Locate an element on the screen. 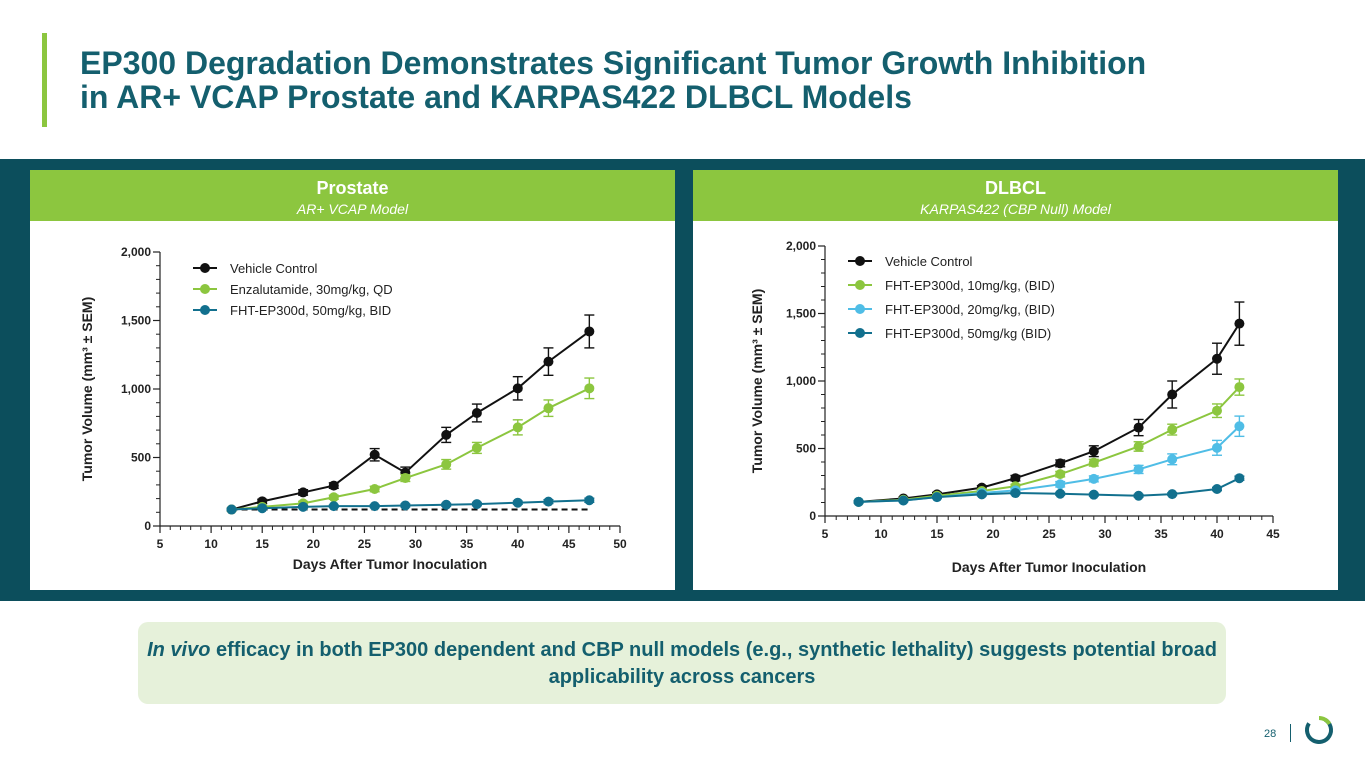 Image resolution: width=1365 pixels, height=768 pixels. prostate-panel-title: Prostate is located at coordinates (352, 188).